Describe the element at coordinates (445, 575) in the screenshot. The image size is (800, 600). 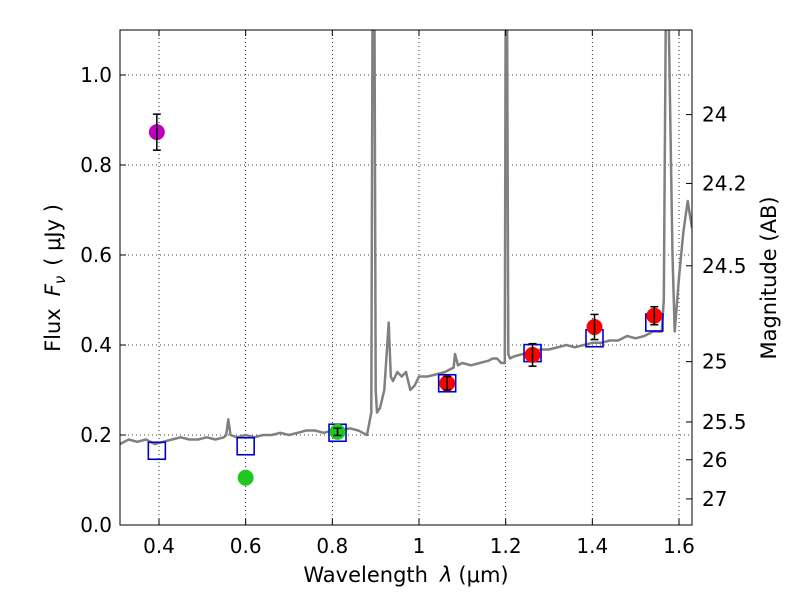
I see `x-axis-label-symbol: λ` at that location.